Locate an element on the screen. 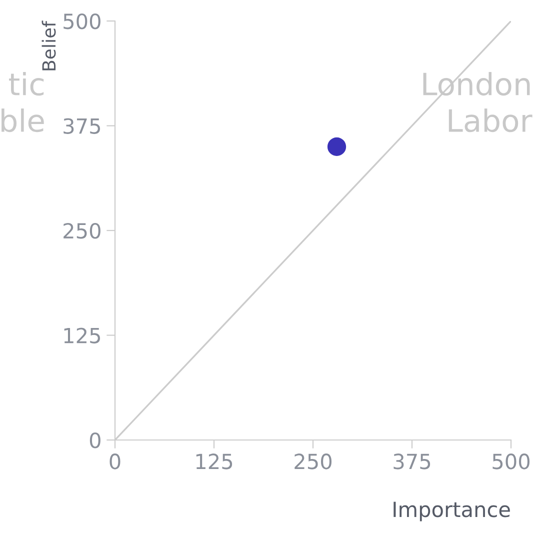 The height and width of the screenshot is (534, 535). x-tick-label: 250 is located at coordinates (313, 462).